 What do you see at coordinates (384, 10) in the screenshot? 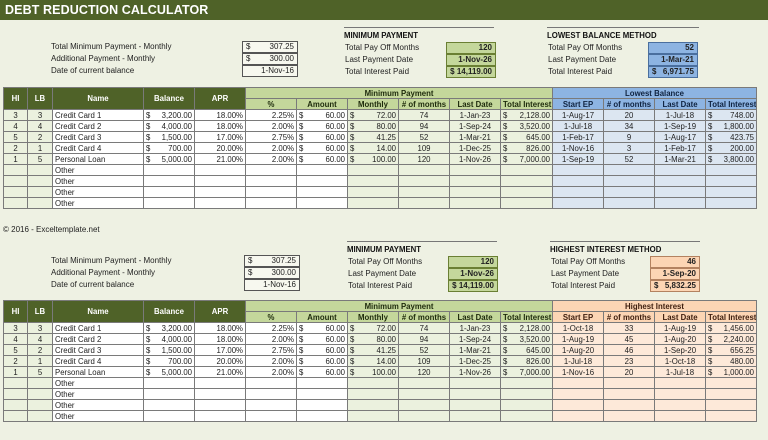
I see `page-title: DEBT REDUCTION CALCULATOR` at bounding box center [384, 10].